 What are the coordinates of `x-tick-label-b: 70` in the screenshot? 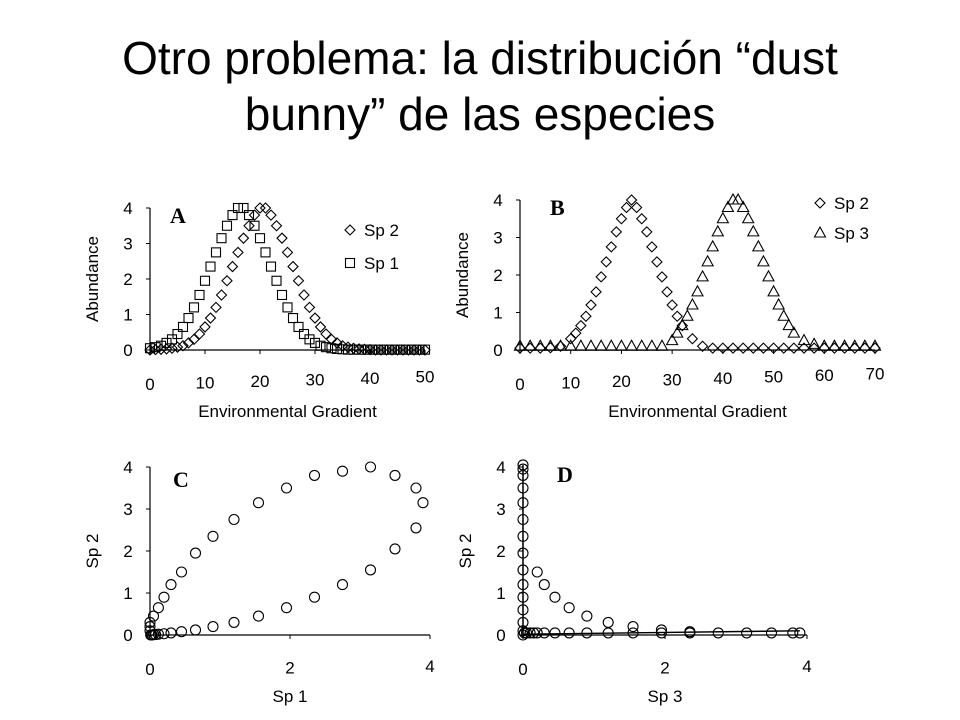 It's located at (875, 374).